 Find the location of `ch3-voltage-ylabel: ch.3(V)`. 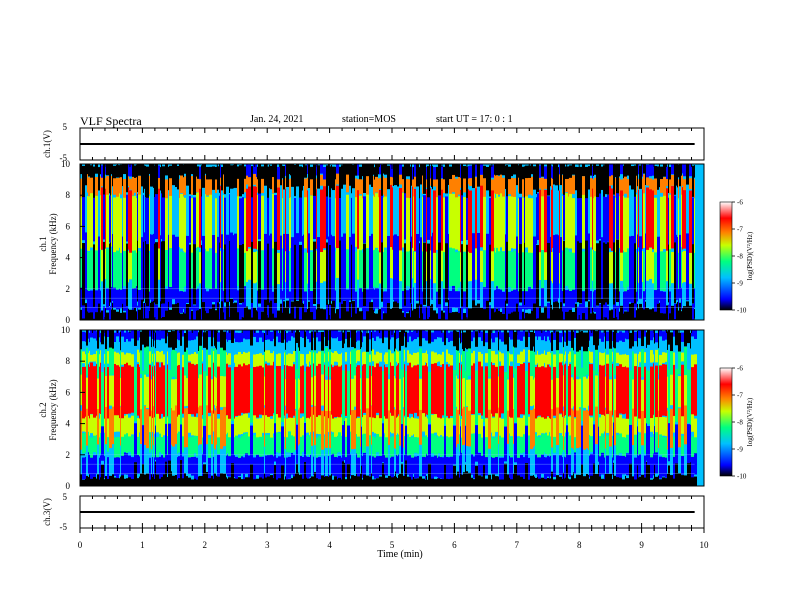

ch3-voltage-ylabel: ch.3(V) is located at coordinates (47, 512).